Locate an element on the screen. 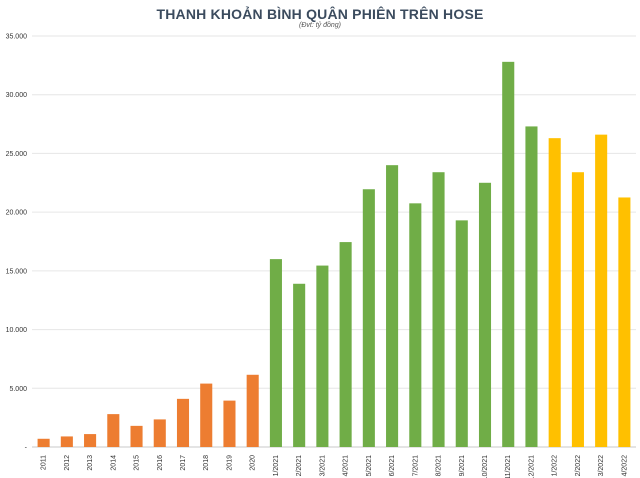  x-tick-label: 2/2022 is located at coordinates (578, 466).